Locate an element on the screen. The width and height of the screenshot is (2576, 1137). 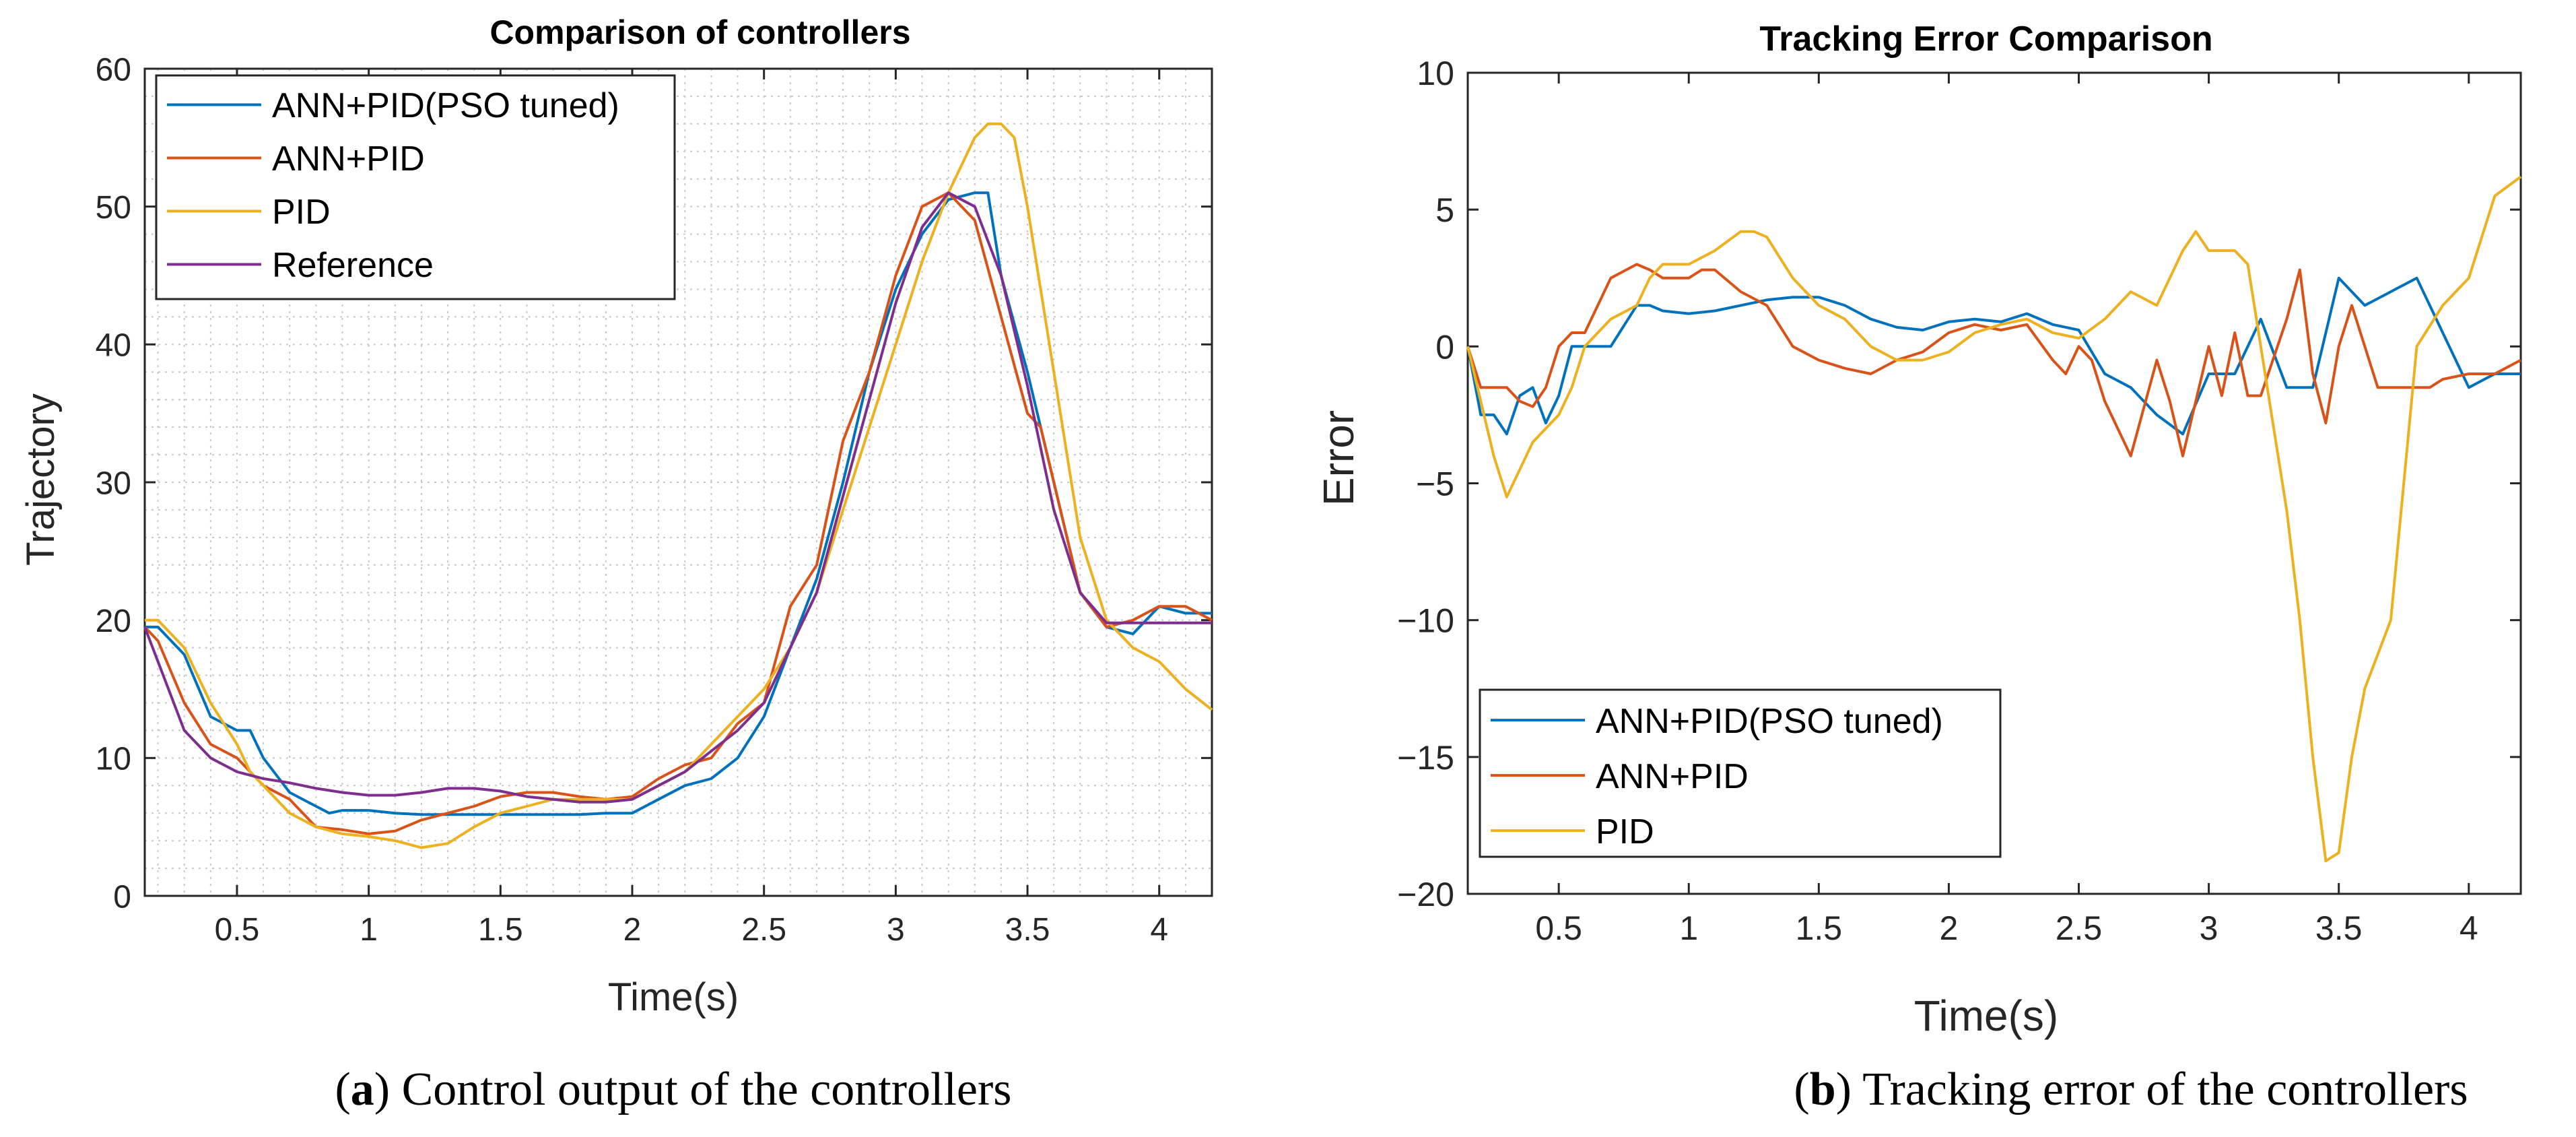
chart-b-title: Tracking Error Comparison is located at coordinates (1985, 39).